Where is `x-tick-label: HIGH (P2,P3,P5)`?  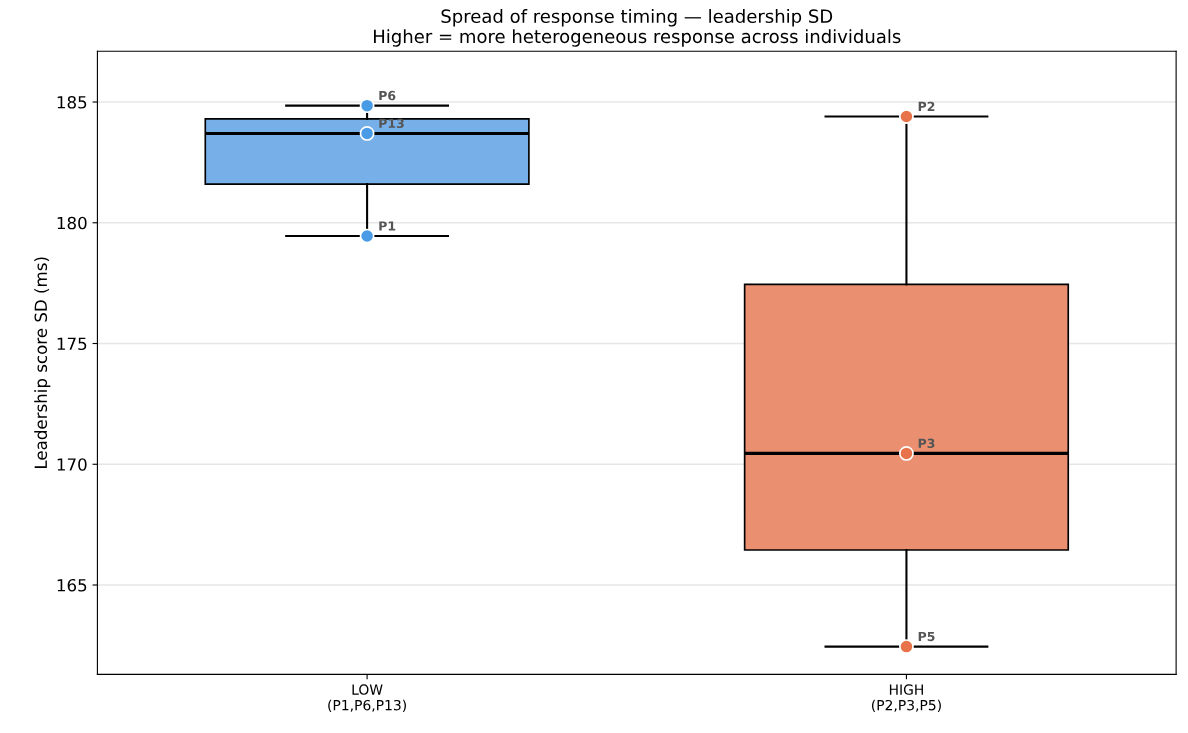
x-tick-label: HIGH (P2,P3,P5) is located at coordinates (906, 698).